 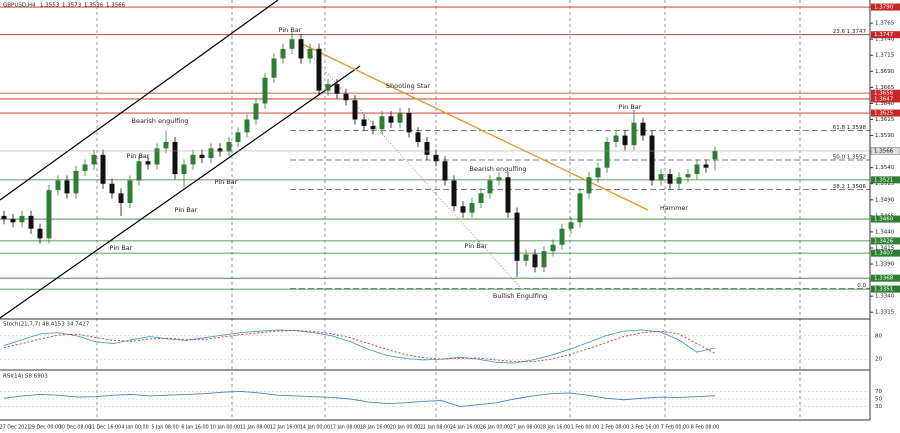 I want to click on x-tick-label: 21 Jan 08:00, so click(x=435, y=428).